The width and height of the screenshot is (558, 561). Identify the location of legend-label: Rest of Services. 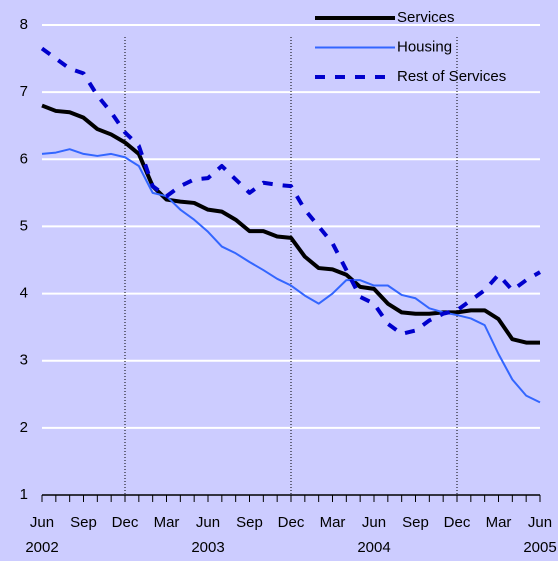
(451, 76).